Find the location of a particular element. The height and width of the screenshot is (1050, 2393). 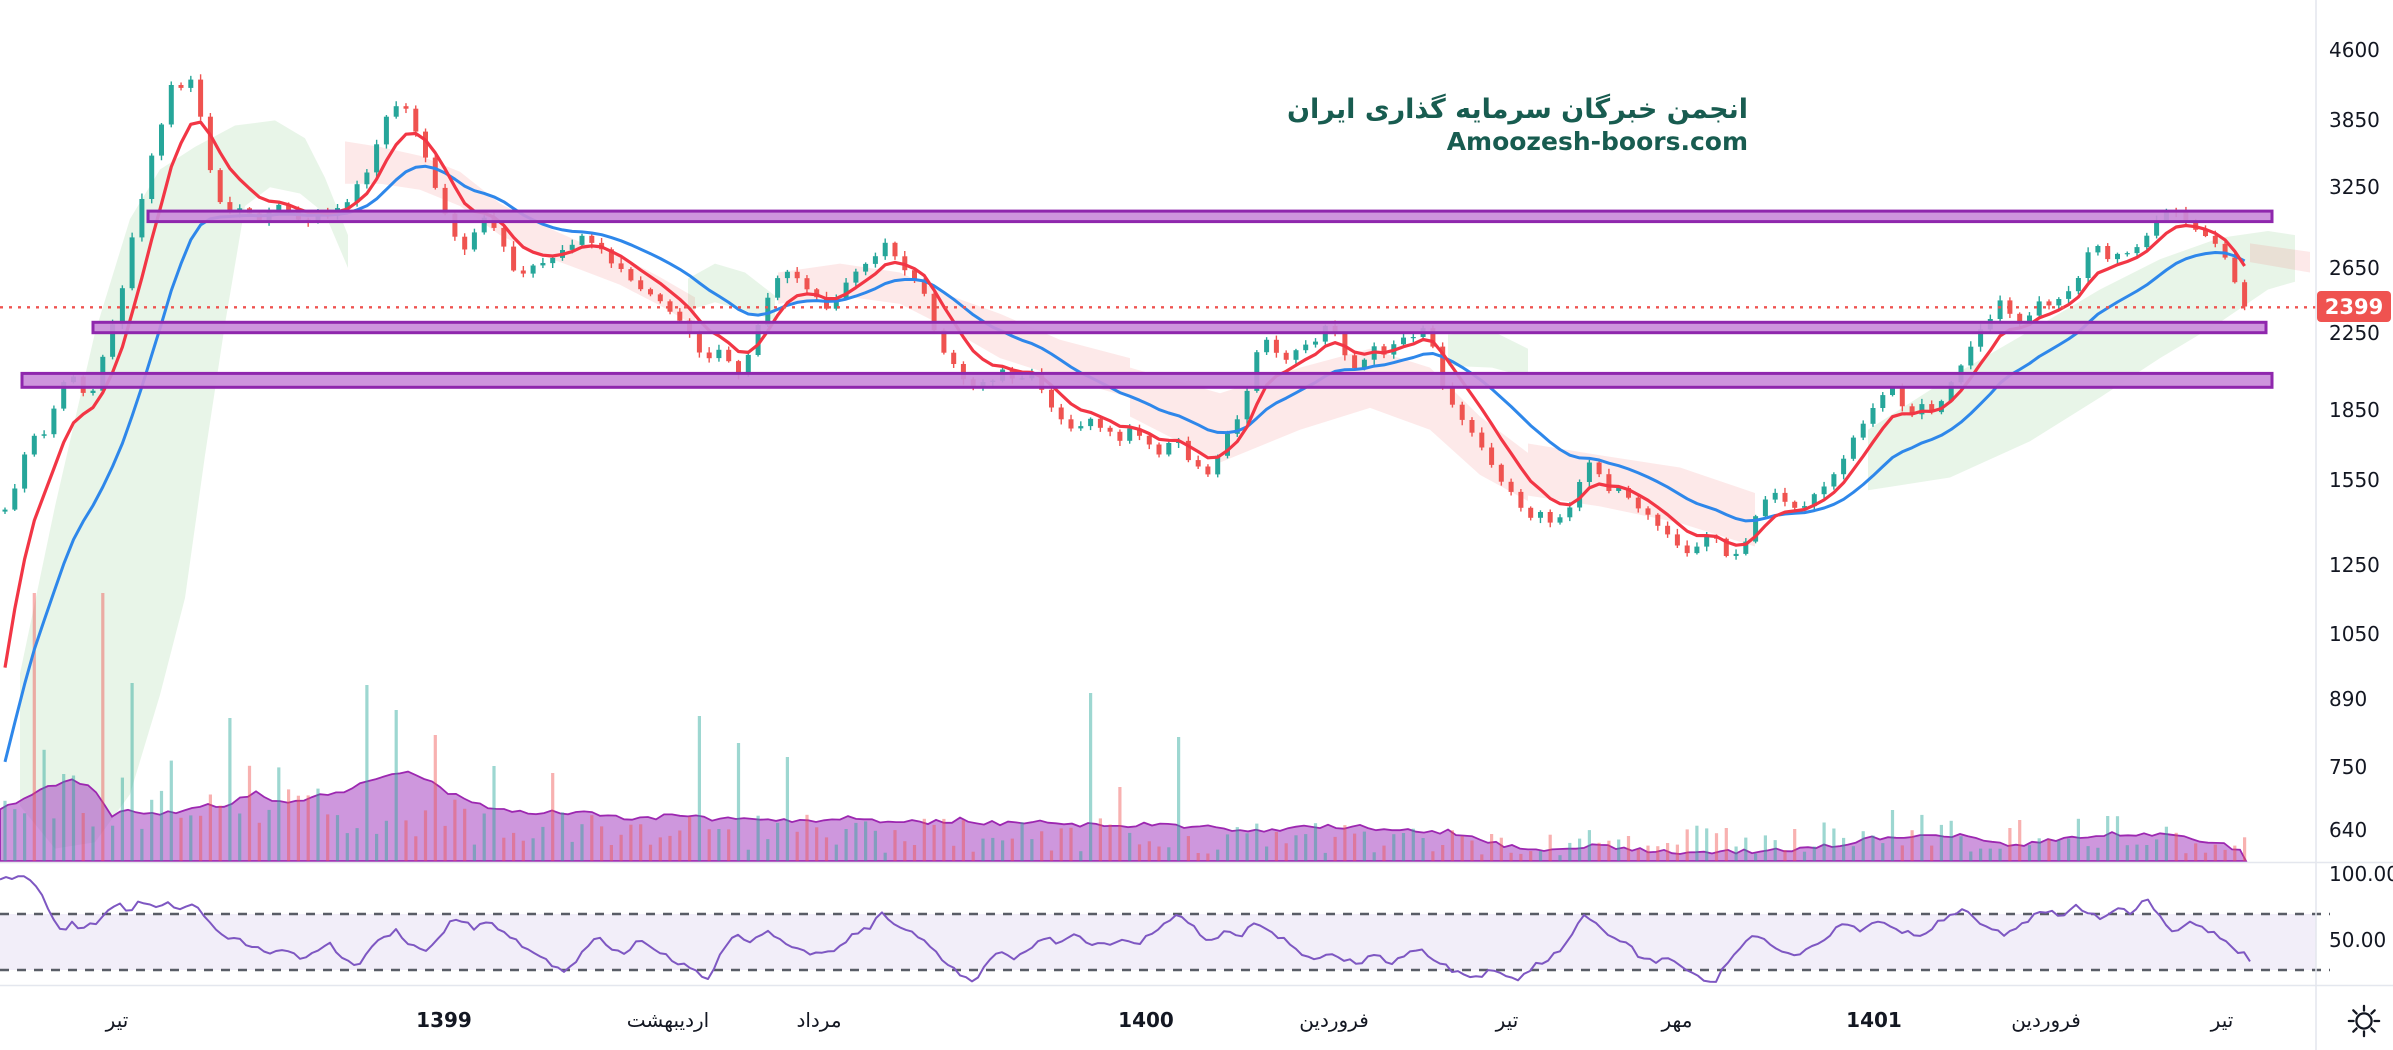

time-axis-label: تیر is located at coordinates (1507, 1020).